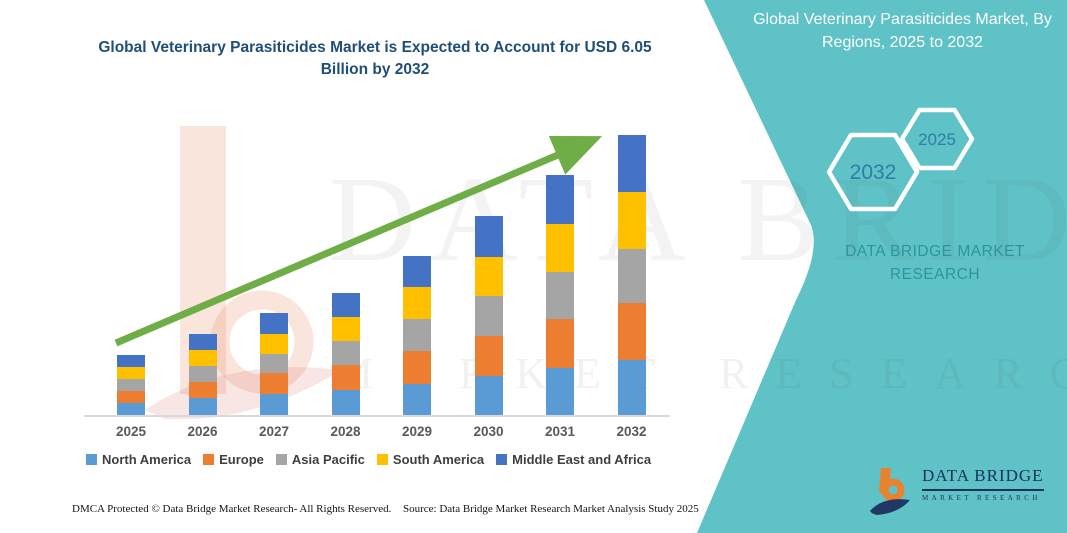 This screenshot has width=1067, height=533. I want to click on bar-segment-north-america-2025, so click(131, 408).